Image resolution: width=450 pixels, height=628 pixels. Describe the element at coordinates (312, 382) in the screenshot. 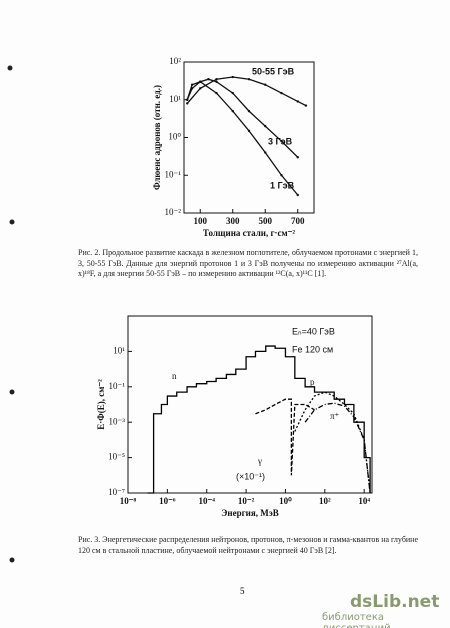

I see `series-label: p` at that location.